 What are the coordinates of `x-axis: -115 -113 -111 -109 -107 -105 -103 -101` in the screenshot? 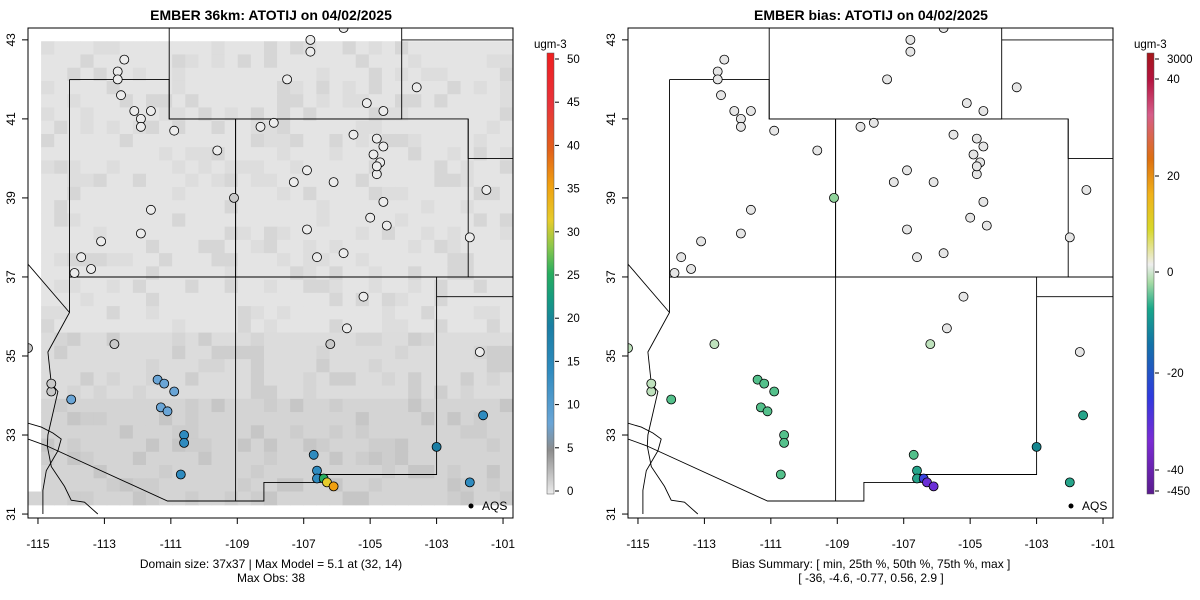 It's located at (270, 534).